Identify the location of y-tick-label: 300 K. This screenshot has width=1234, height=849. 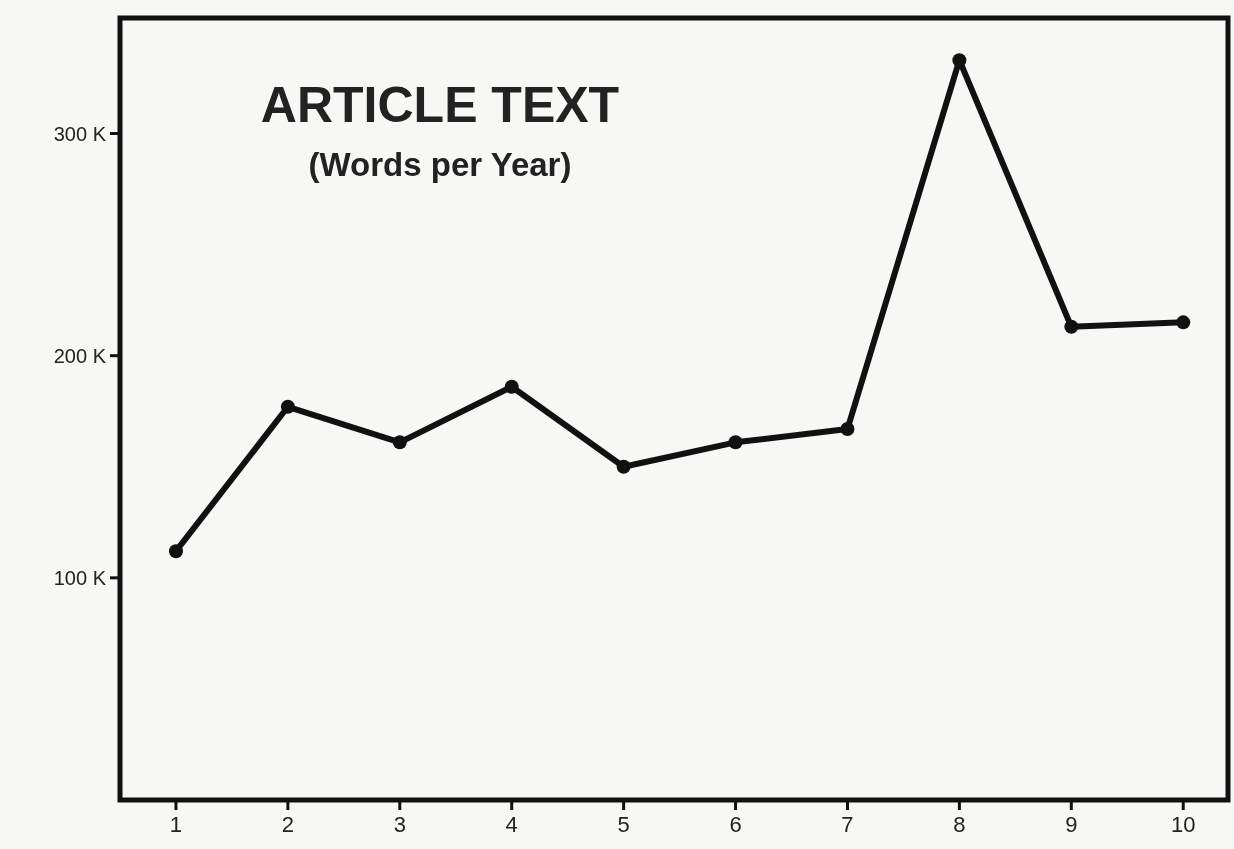
(80, 133).